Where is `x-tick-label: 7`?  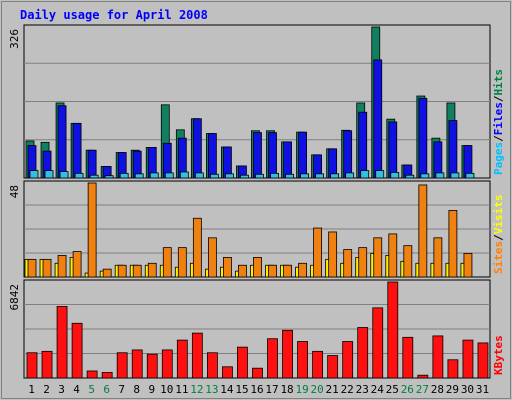 x-tick-label: 7 is located at coordinates (121, 389).